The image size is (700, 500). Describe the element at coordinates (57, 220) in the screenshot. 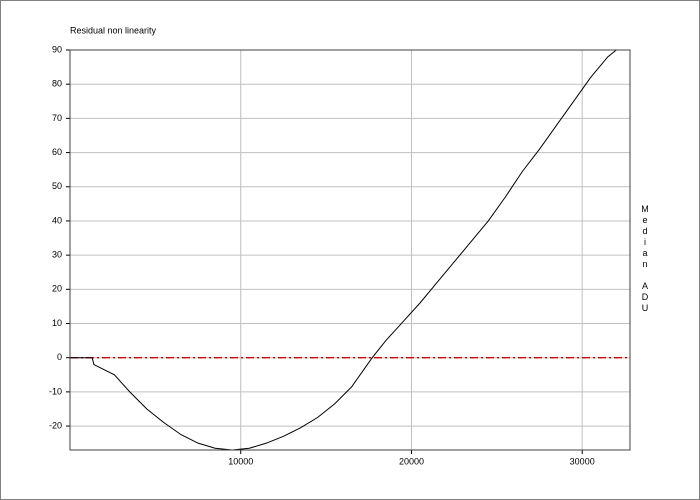

I see `y-tick-label: 40` at that location.